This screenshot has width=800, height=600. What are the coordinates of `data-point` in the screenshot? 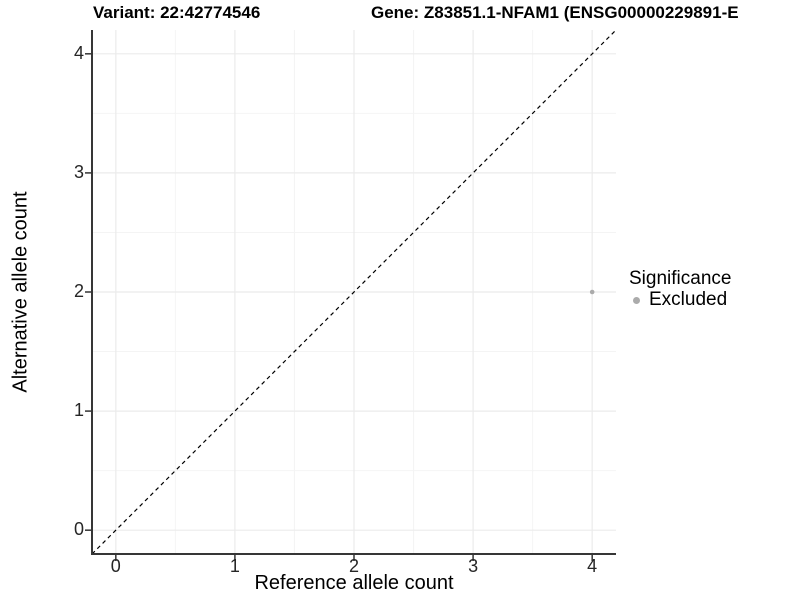 It's located at (592, 292).